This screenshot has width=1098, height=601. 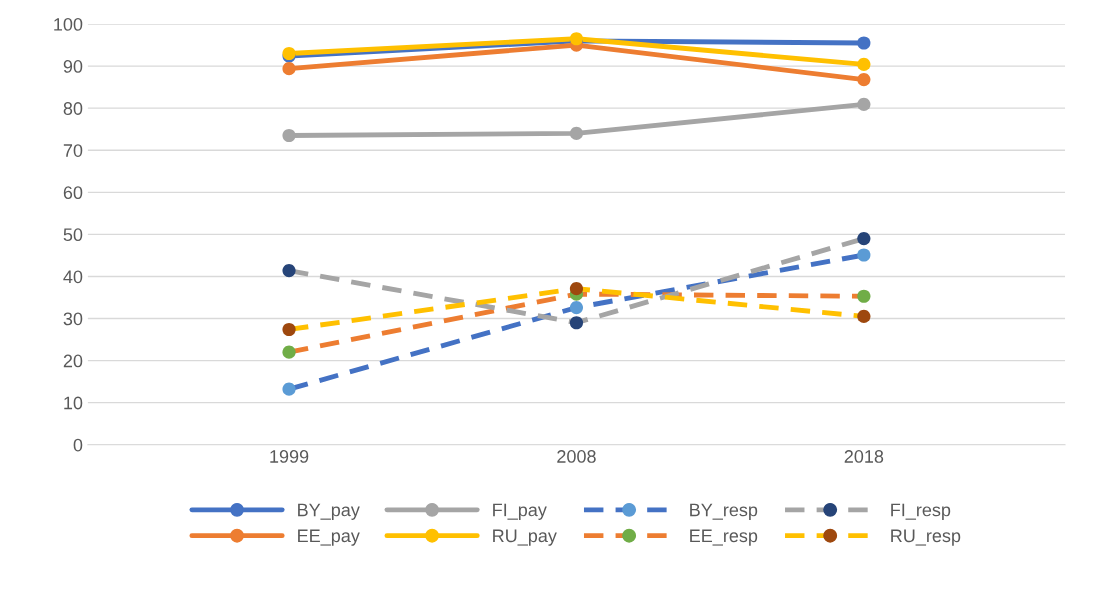 I want to click on x-tick-label: 1999, so click(x=289, y=456).